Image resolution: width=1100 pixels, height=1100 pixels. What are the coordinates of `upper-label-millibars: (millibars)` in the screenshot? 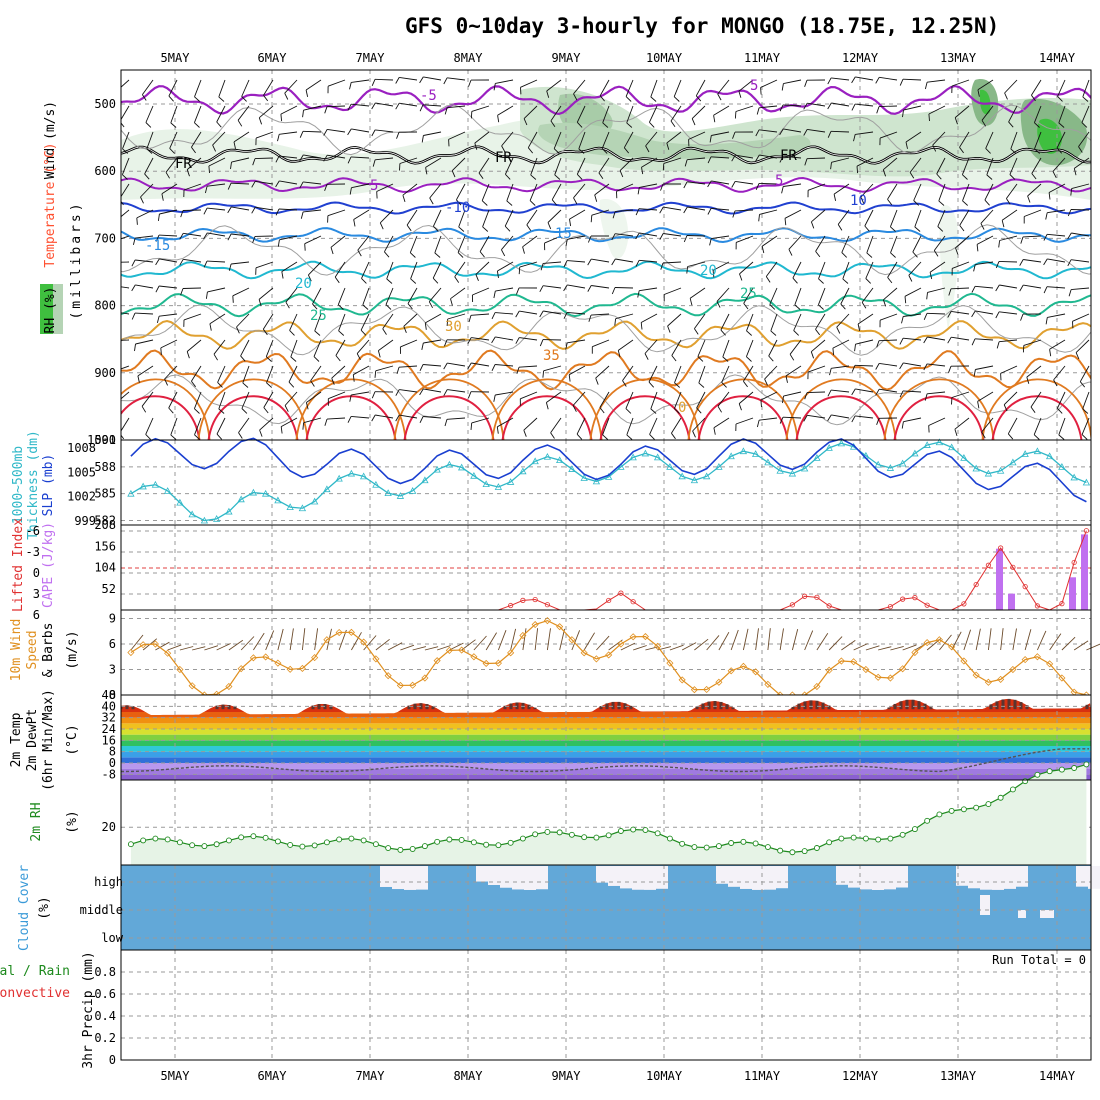 It's located at (76, 259).